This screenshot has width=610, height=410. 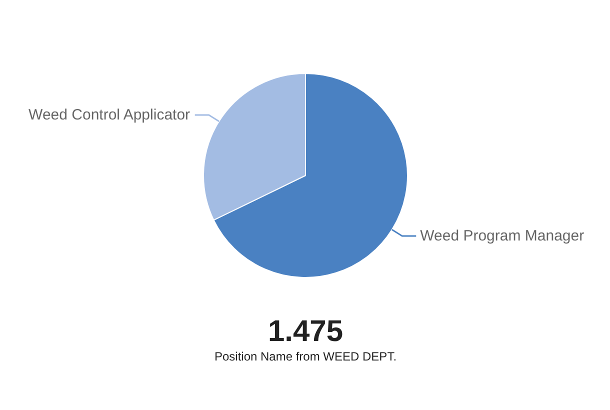 What do you see at coordinates (109, 115) in the screenshot?
I see `slice-label: Weed Control Applicator` at bounding box center [109, 115].